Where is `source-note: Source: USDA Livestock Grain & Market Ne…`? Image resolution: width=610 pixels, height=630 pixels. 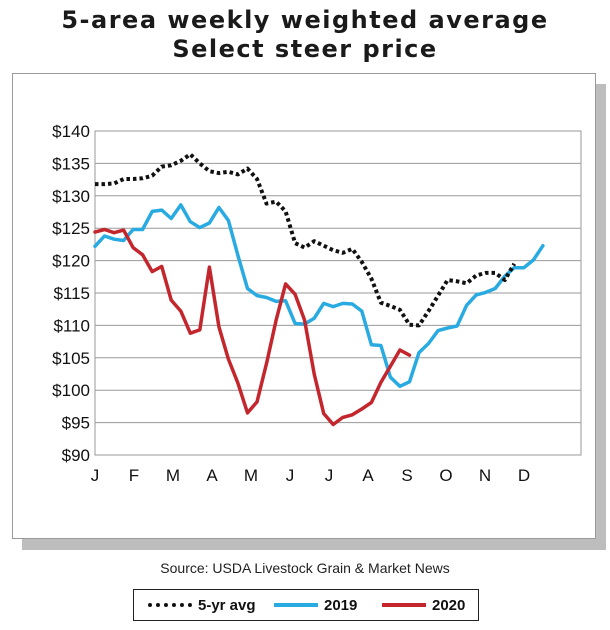 source-note: Source: USDA Livestock Grain & Market Ne… is located at coordinates (305, 568).